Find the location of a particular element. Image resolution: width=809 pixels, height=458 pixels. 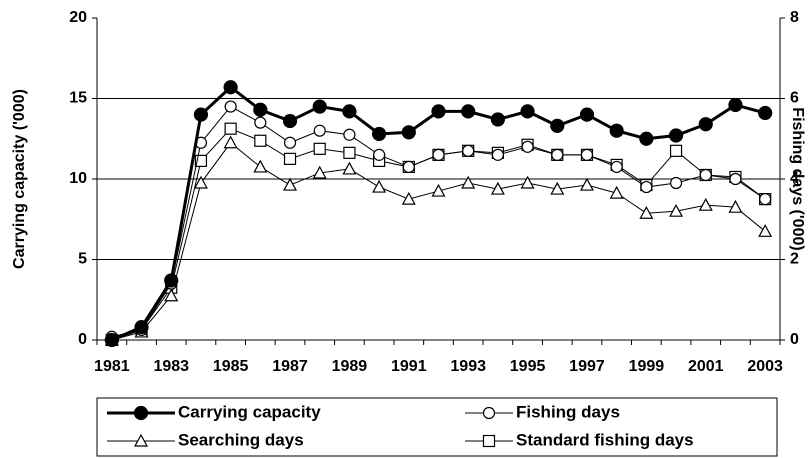

x-tick-label: 1999 is located at coordinates (647, 366).